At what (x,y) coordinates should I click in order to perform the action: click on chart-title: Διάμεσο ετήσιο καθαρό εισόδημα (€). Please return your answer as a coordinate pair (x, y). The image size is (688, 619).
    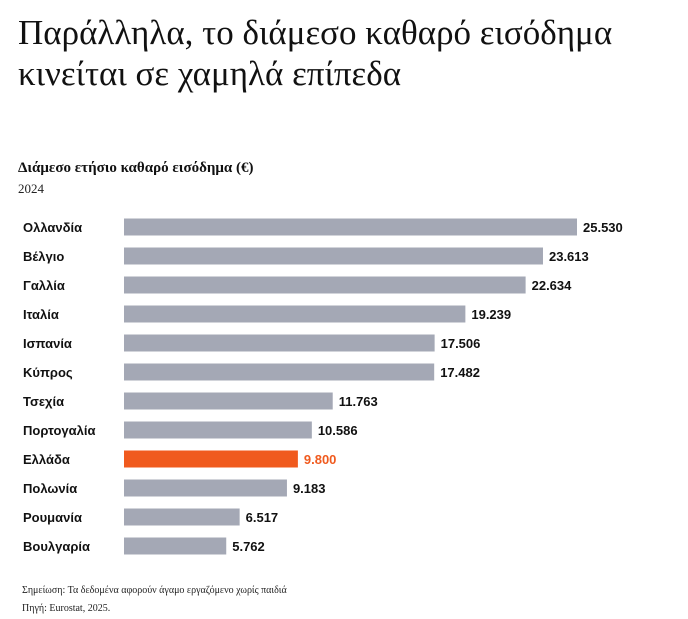
    Looking at the image, I should click on (136, 168).